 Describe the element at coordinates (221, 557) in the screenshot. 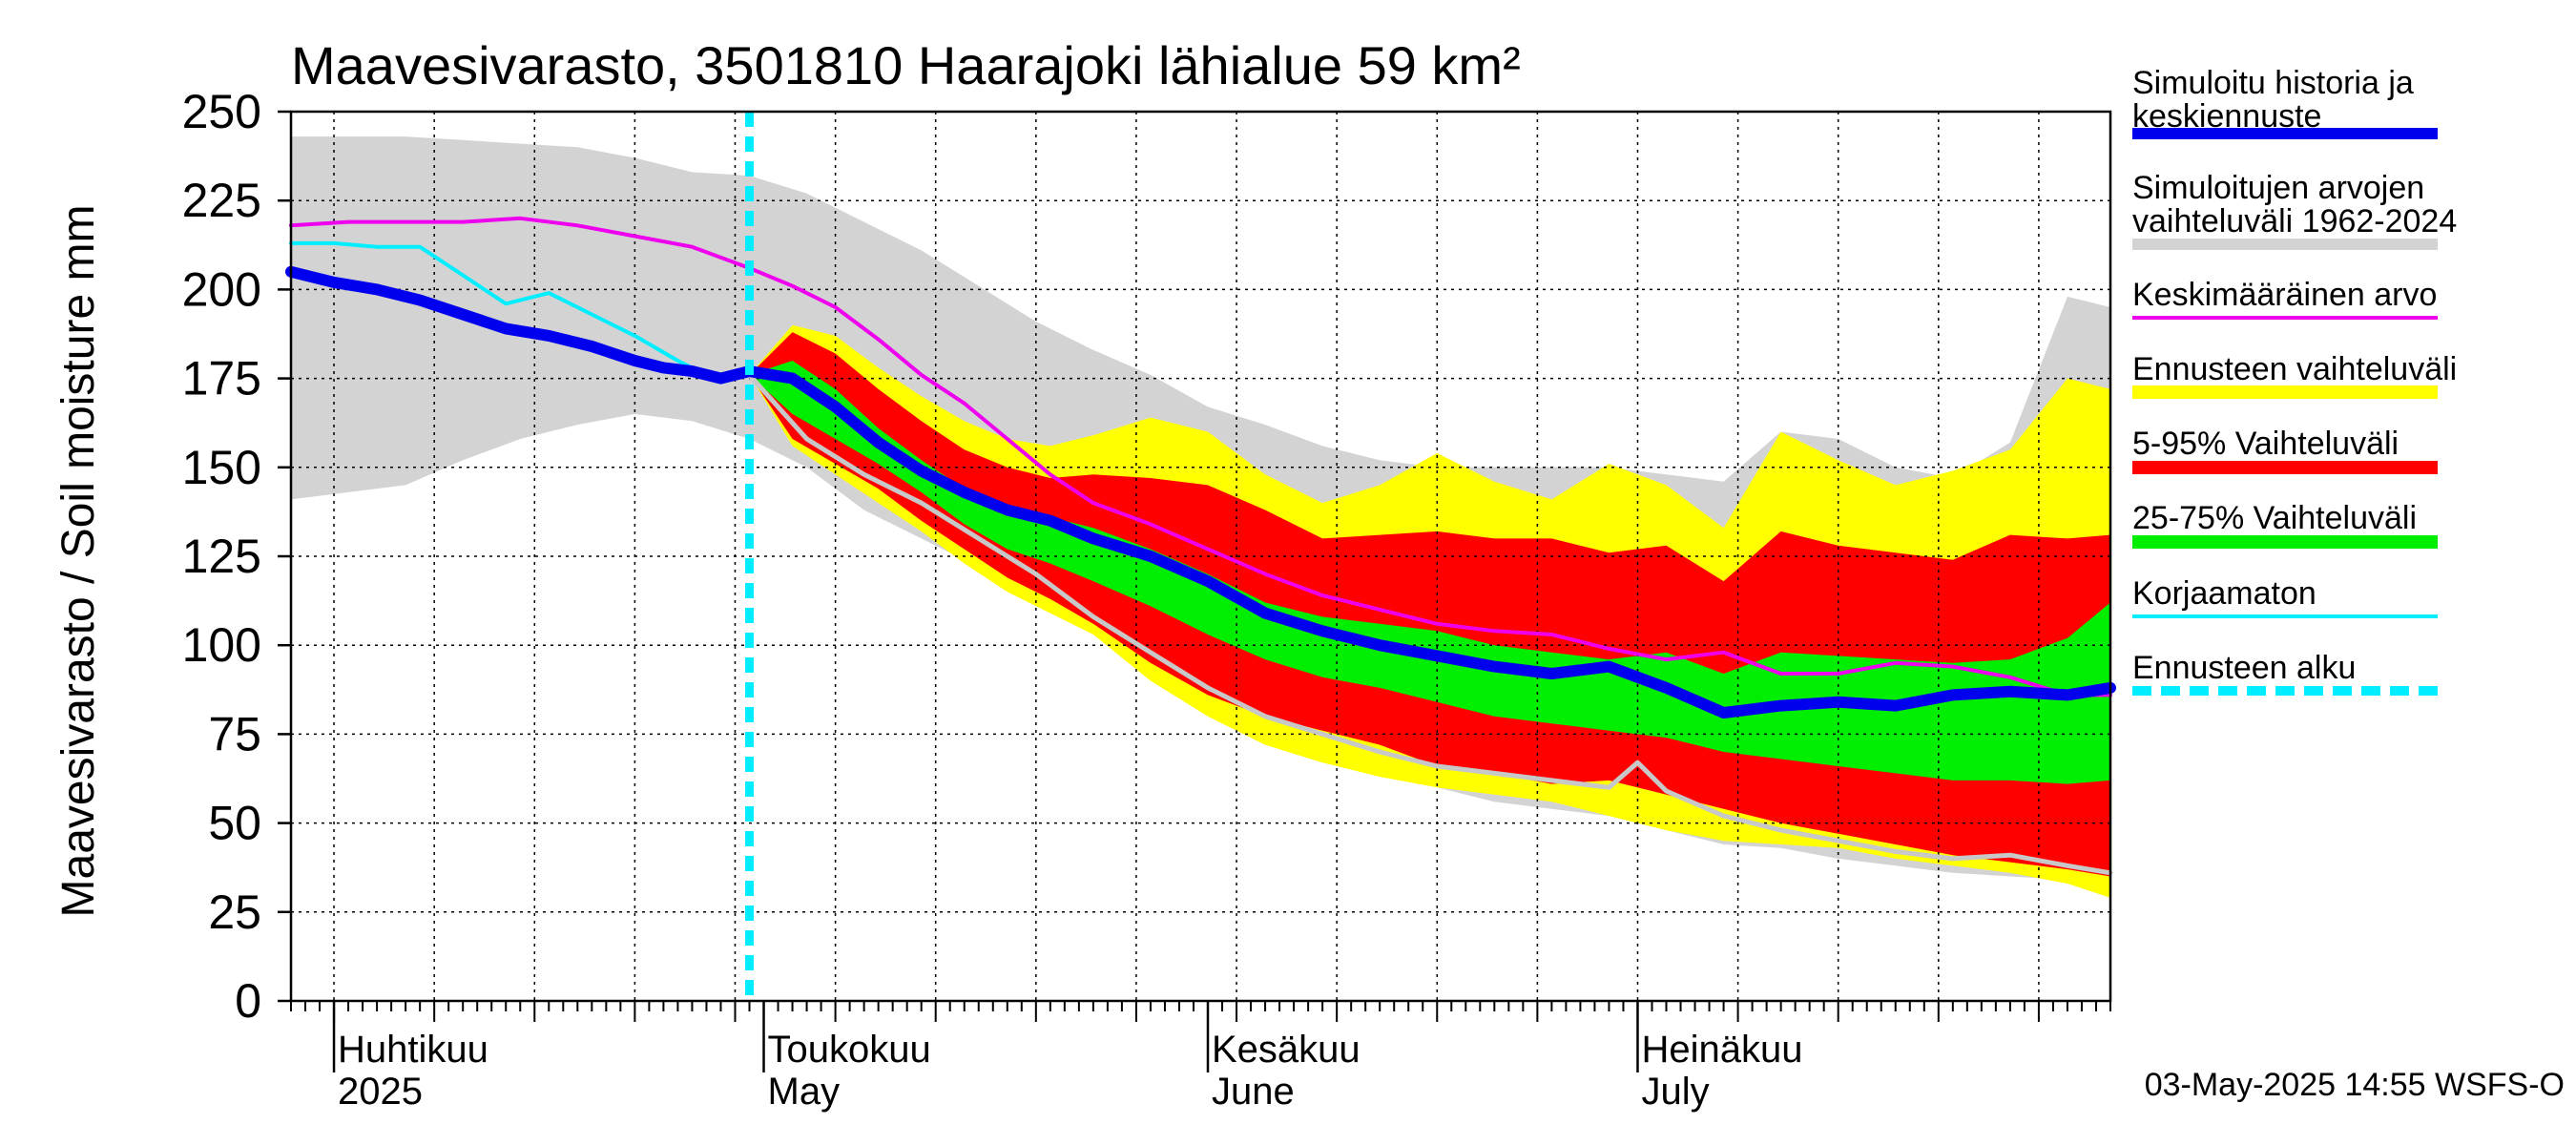

I see `y-tick-label: 125` at that location.